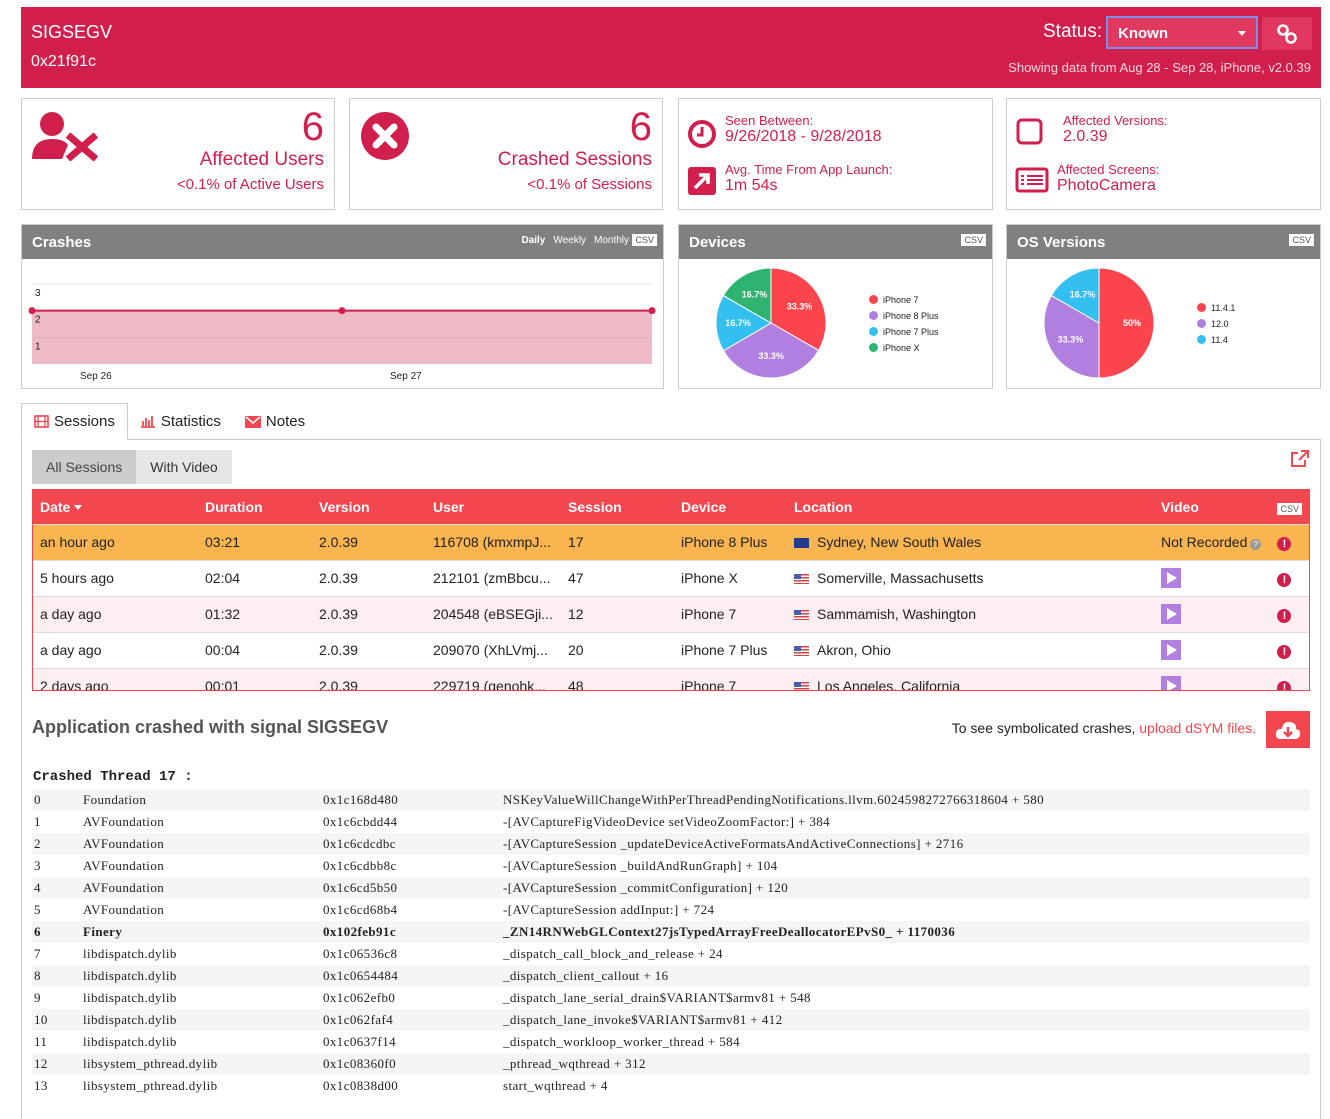 This screenshot has width=1330, height=1119. What do you see at coordinates (803, 136) in the screenshot?
I see `seen-value: 9/26/2018 - 9/28/2018` at bounding box center [803, 136].